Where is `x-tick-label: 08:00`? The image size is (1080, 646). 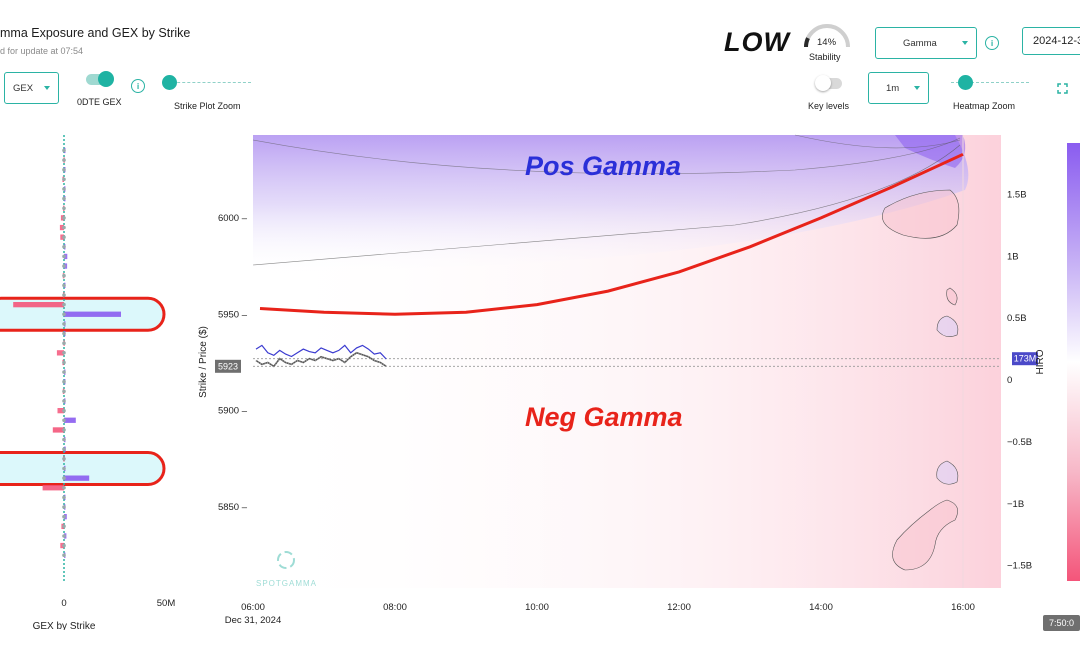 x-tick-label: 08:00 is located at coordinates (395, 607).